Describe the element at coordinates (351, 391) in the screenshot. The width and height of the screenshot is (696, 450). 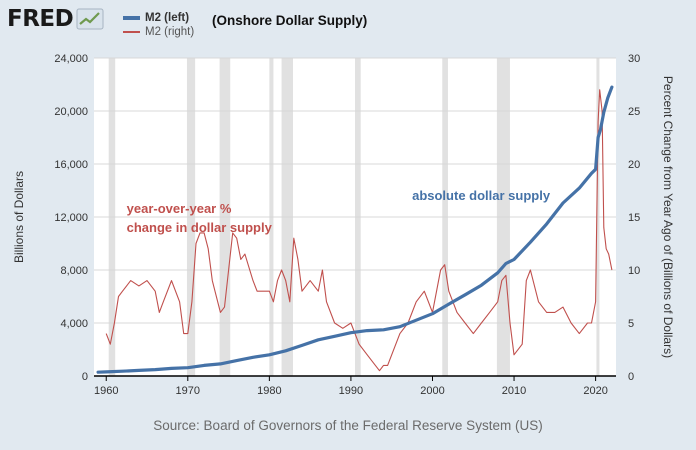
I see `x-tick-label: 1990` at that location.